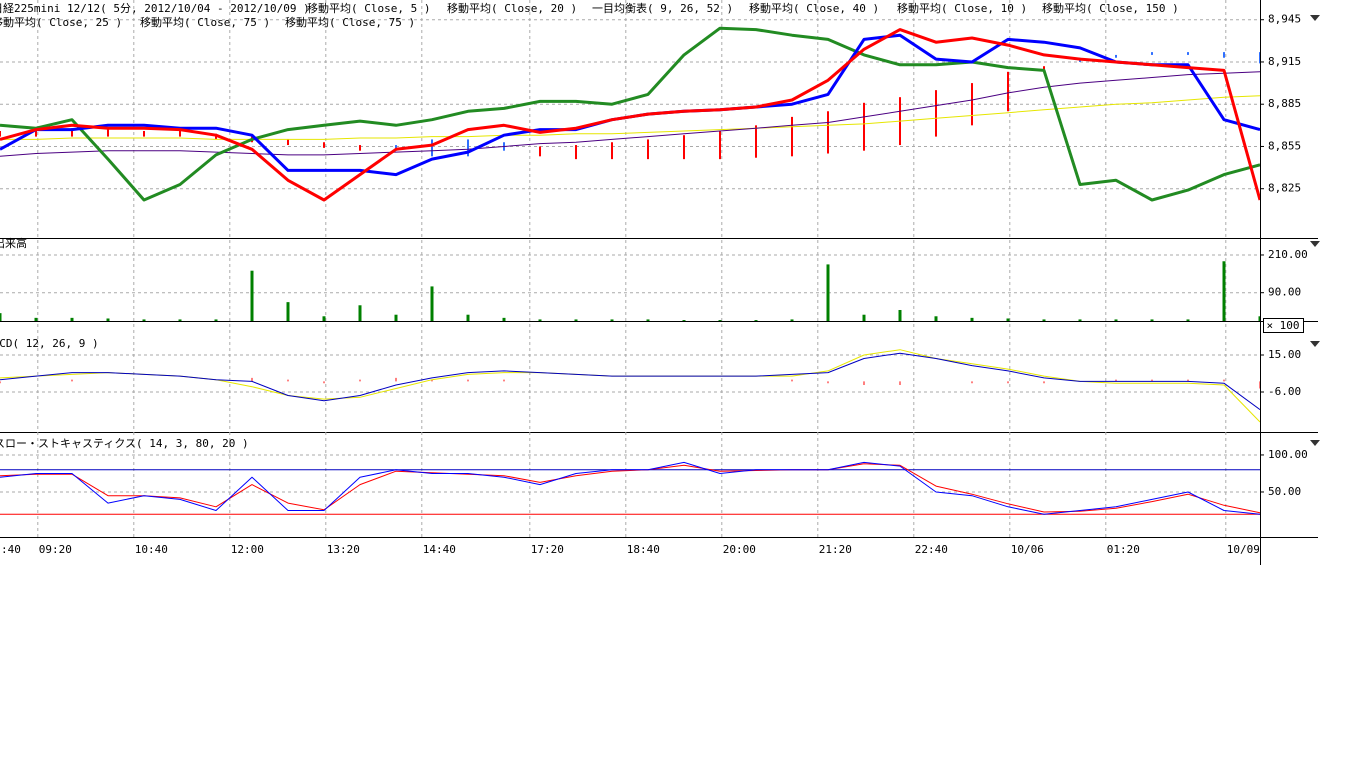 This screenshot has width=1366, height=768. I want to click on y-tick-label: 50.00, so click(1284, 491).